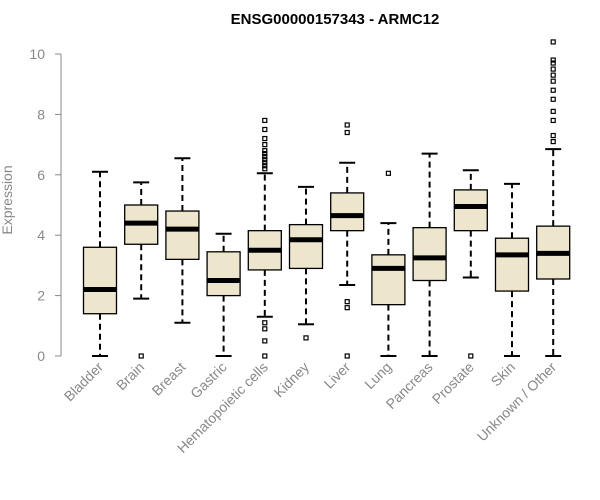 This screenshot has height=500, width=600. What do you see at coordinates (41, 235) in the screenshot?
I see `y-tick-label: 4` at bounding box center [41, 235].